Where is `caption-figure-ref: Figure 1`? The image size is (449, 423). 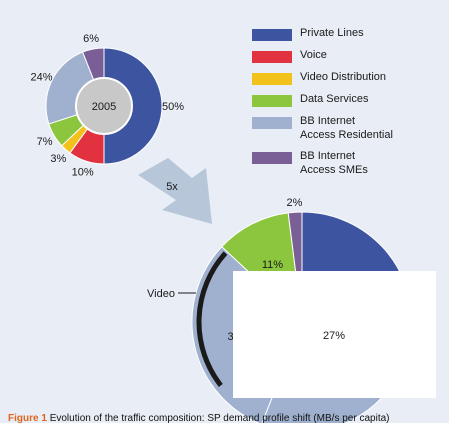
caption-figure-ref: Figure 1 is located at coordinates (27, 418).